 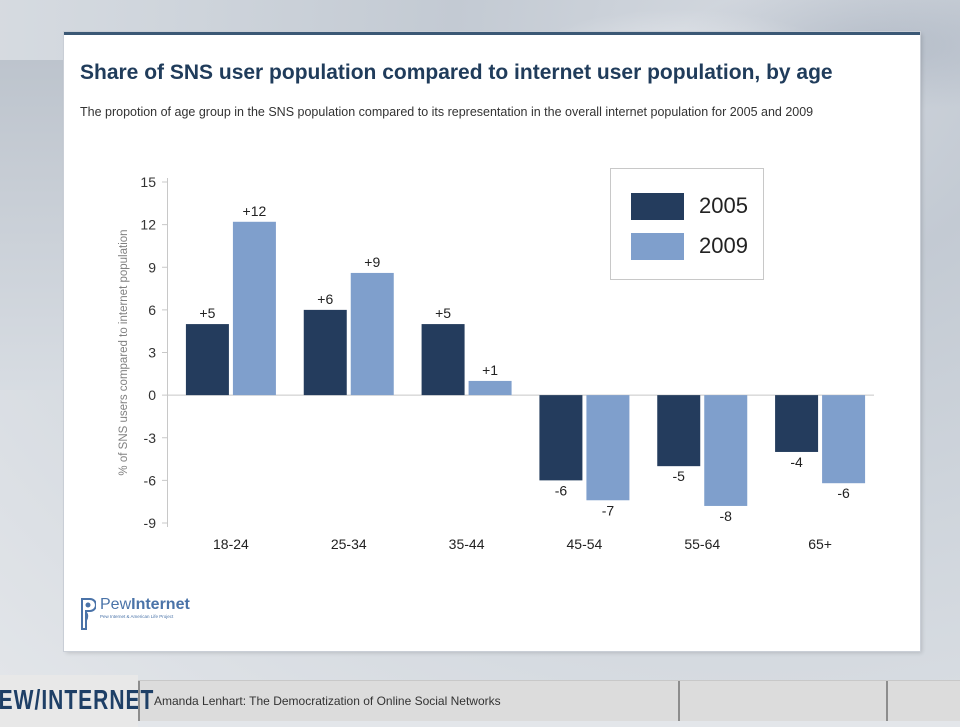 I want to click on pew-logo-icon, so click(x=88, y=614).